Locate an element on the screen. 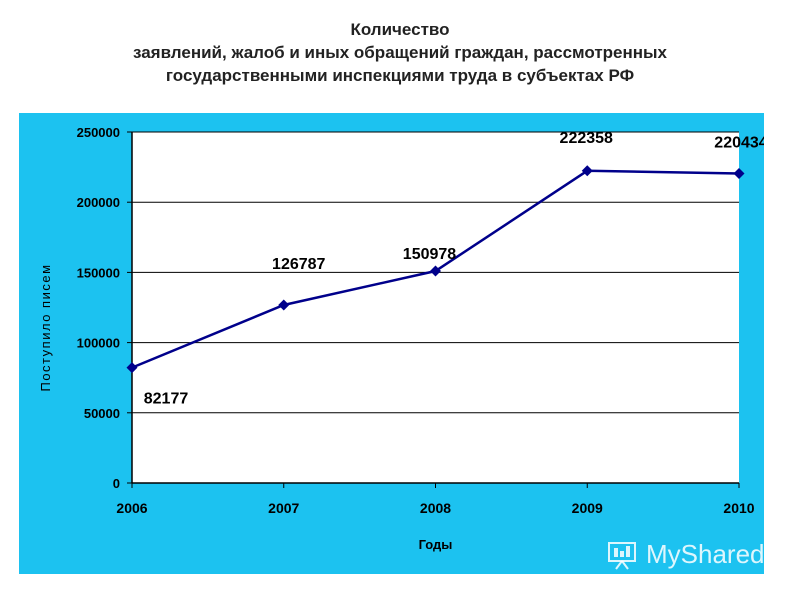 The image size is (800, 600). data-label: 126787 is located at coordinates (298, 264).